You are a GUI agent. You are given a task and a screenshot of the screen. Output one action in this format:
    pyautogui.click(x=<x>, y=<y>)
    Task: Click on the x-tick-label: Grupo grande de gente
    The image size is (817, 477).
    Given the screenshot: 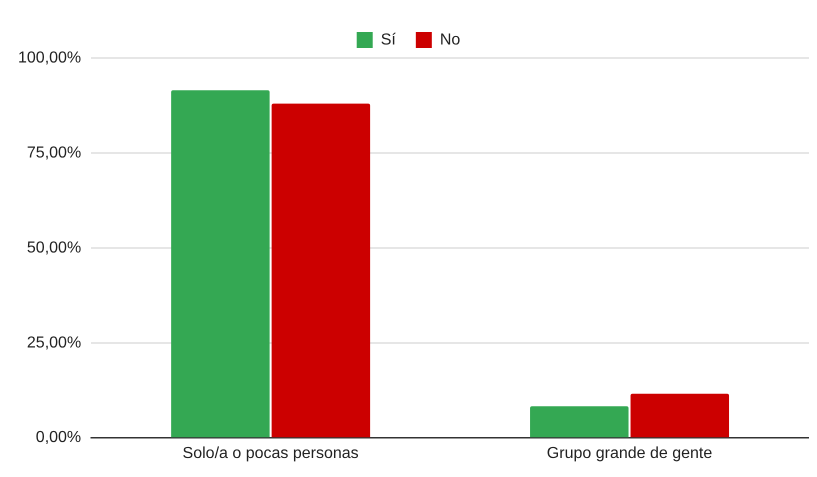 What is the action you would take?
    pyautogui.click(x=629, y=453)
    